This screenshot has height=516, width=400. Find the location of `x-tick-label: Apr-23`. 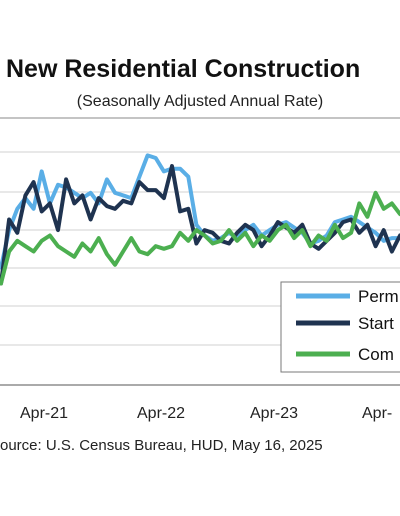

x-tick-label: Apr-23 is located at coordinates (274, 413).